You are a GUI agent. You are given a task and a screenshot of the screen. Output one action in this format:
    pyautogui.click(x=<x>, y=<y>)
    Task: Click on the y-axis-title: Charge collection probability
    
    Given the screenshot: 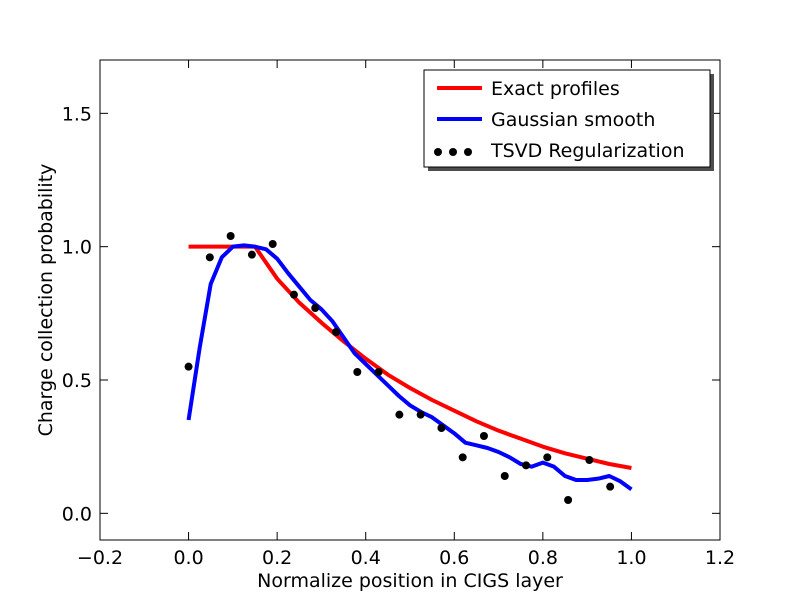 What is the action you would take?
    pyautogui.click(x=46, y=300)
    